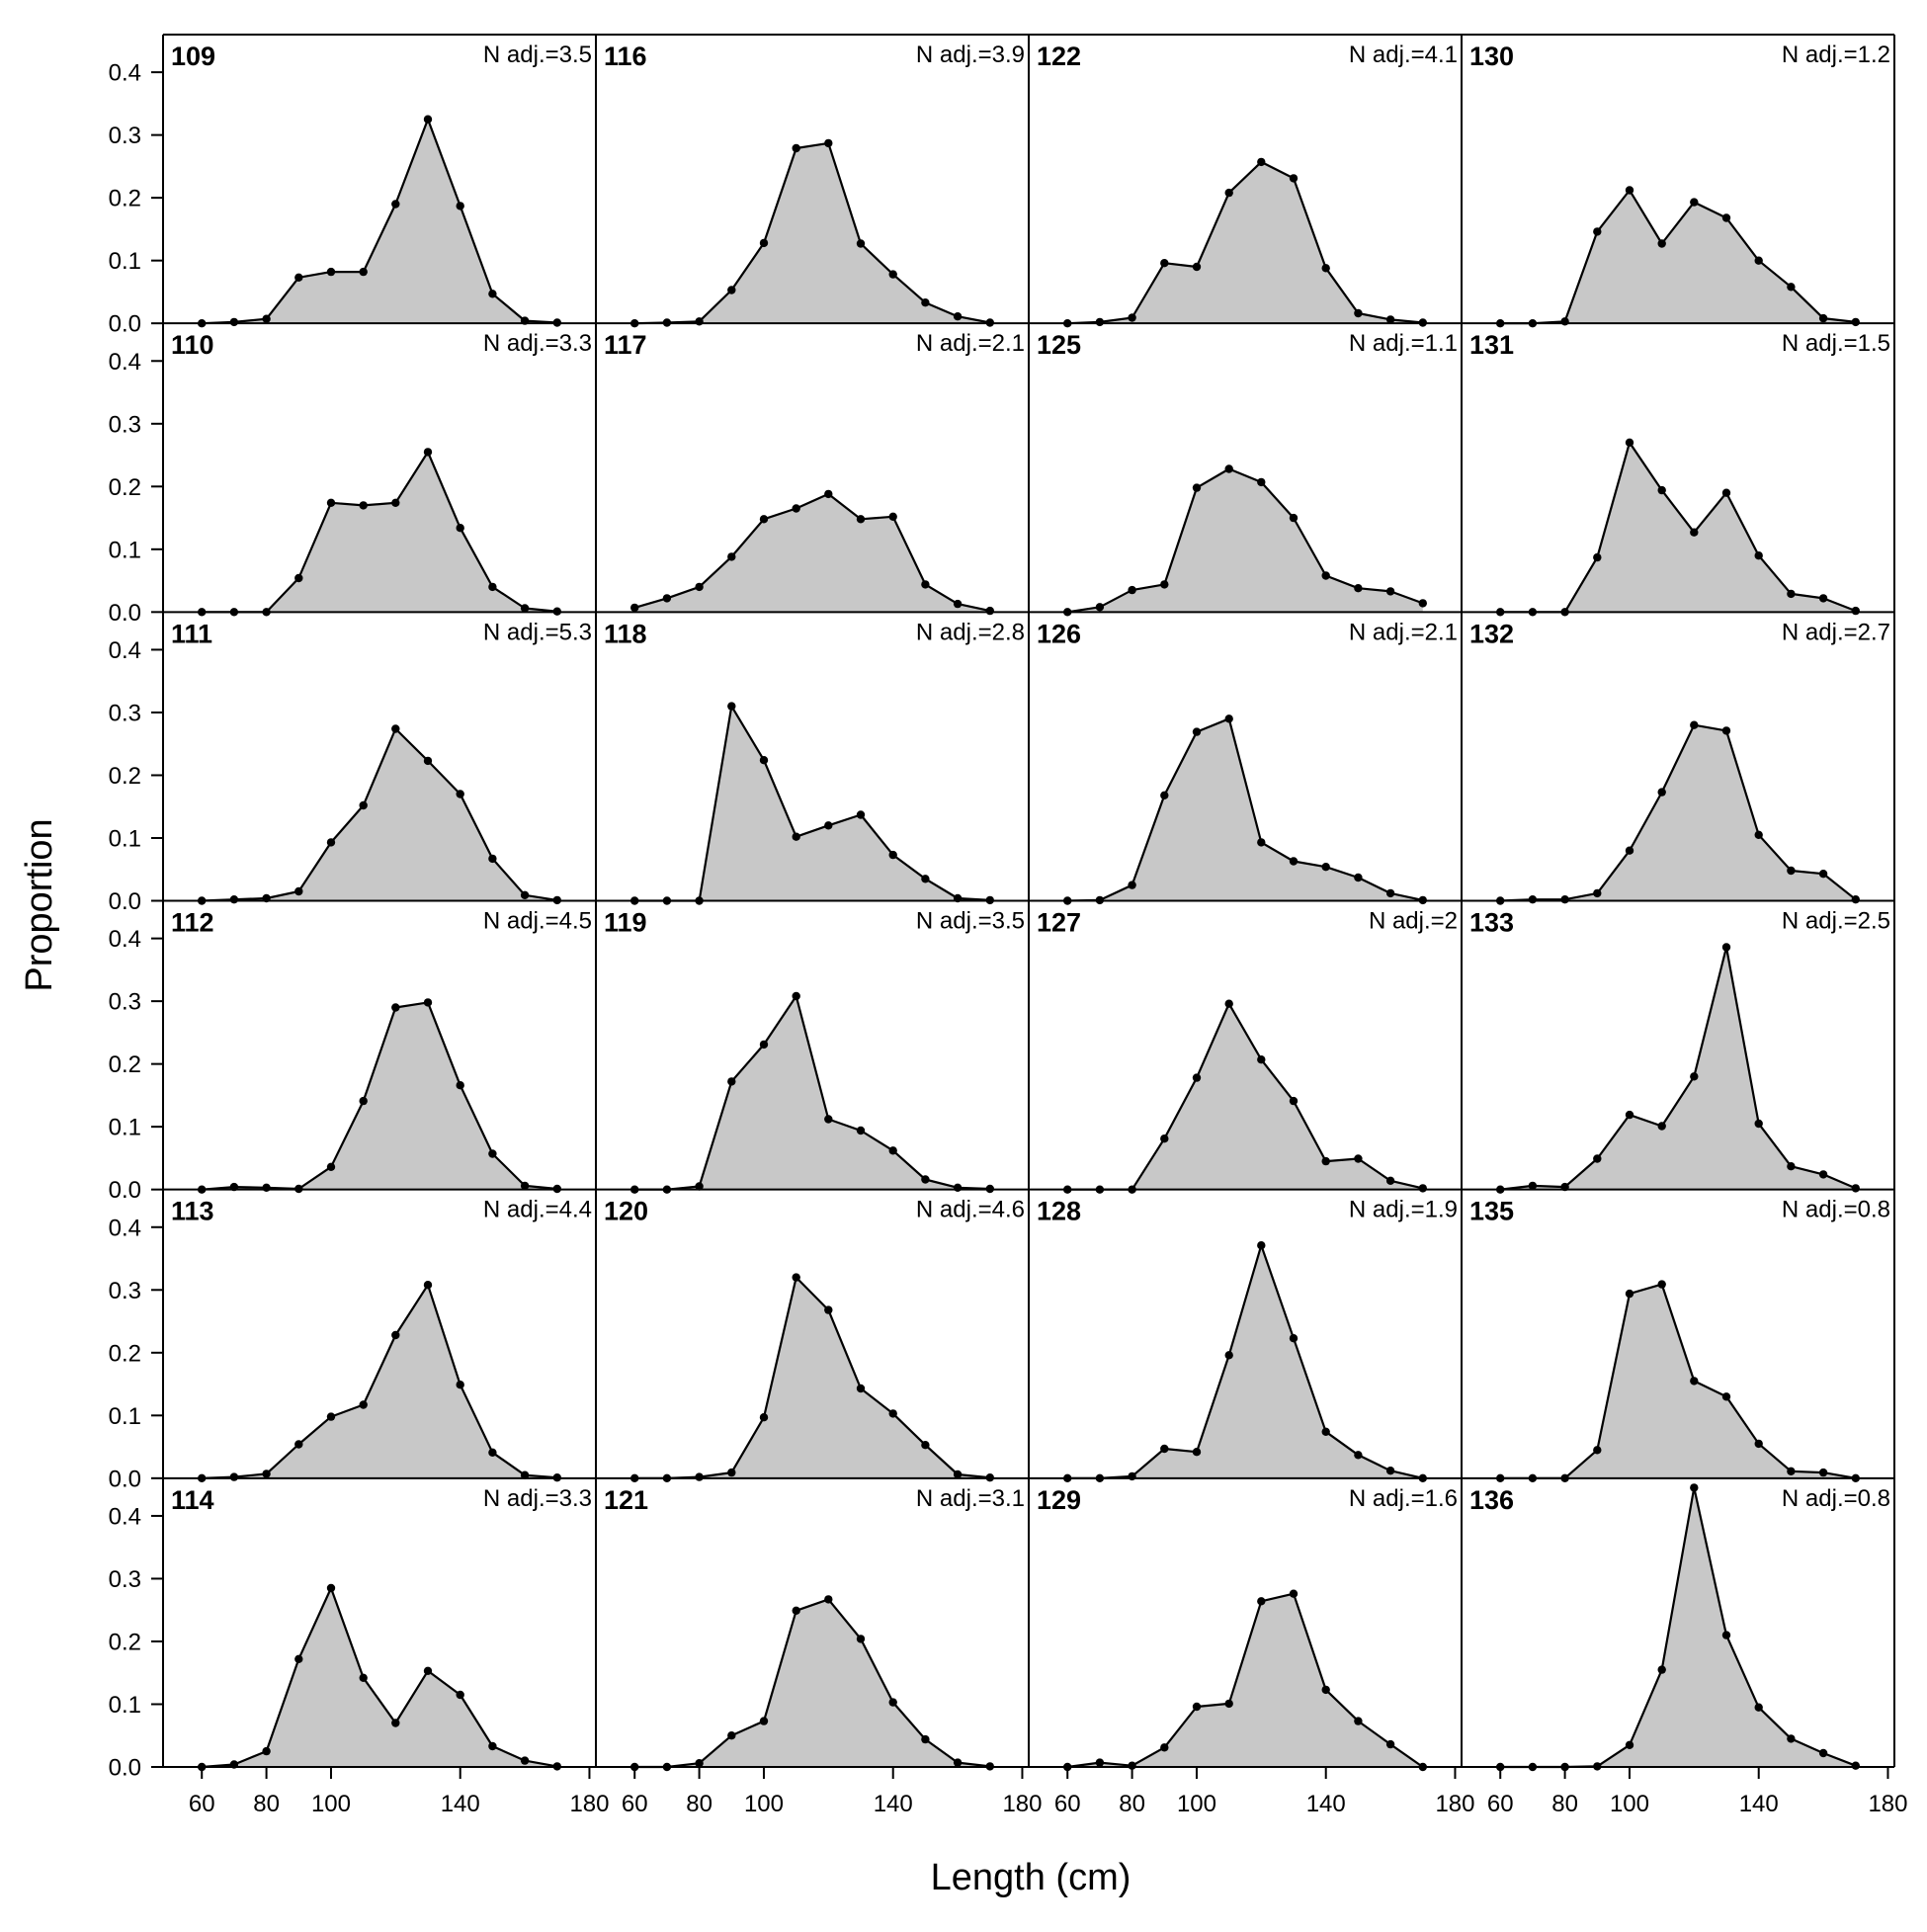 The image size is (1927, 1932). Describe the element at coordinates (1403, 1498) in the screenshot. I see `panel-annotation: N adj.=1.6` at that location.